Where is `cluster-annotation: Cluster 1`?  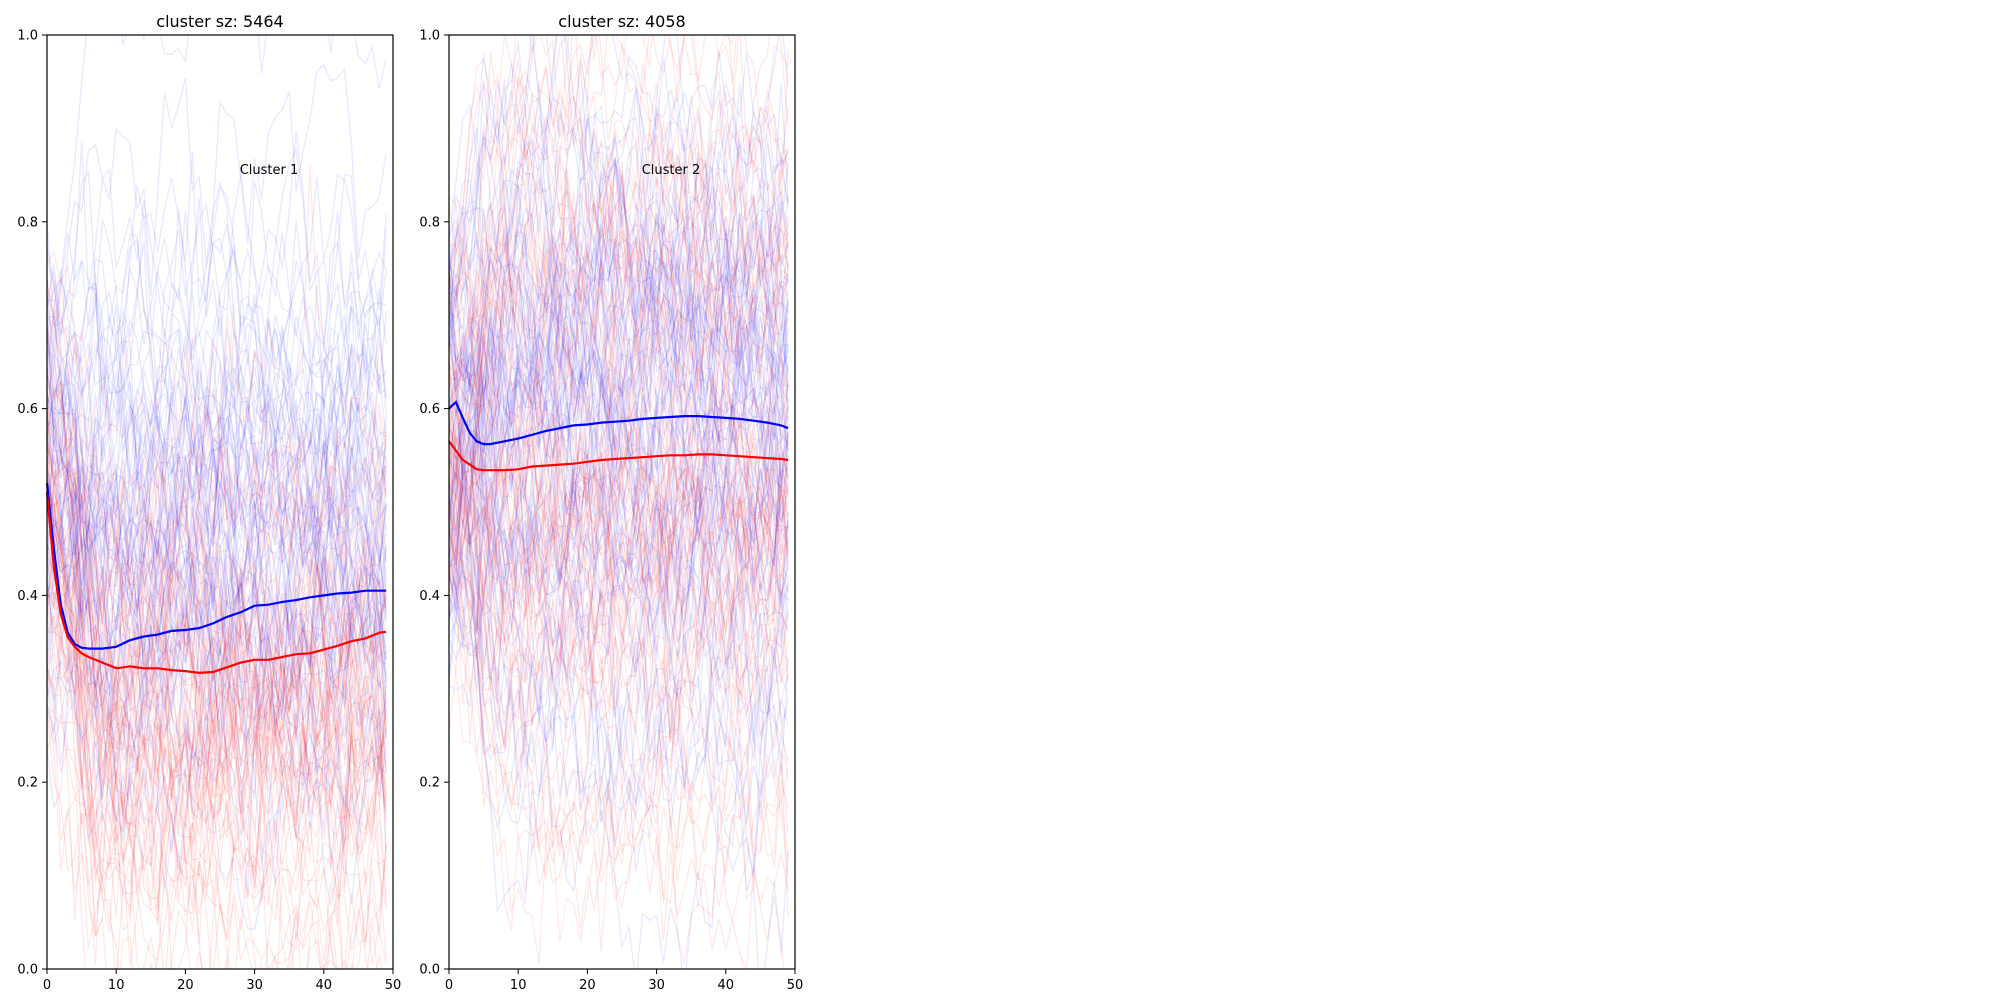 cluster-annotation: Cluster 1 is located at coordinates (269, 170).